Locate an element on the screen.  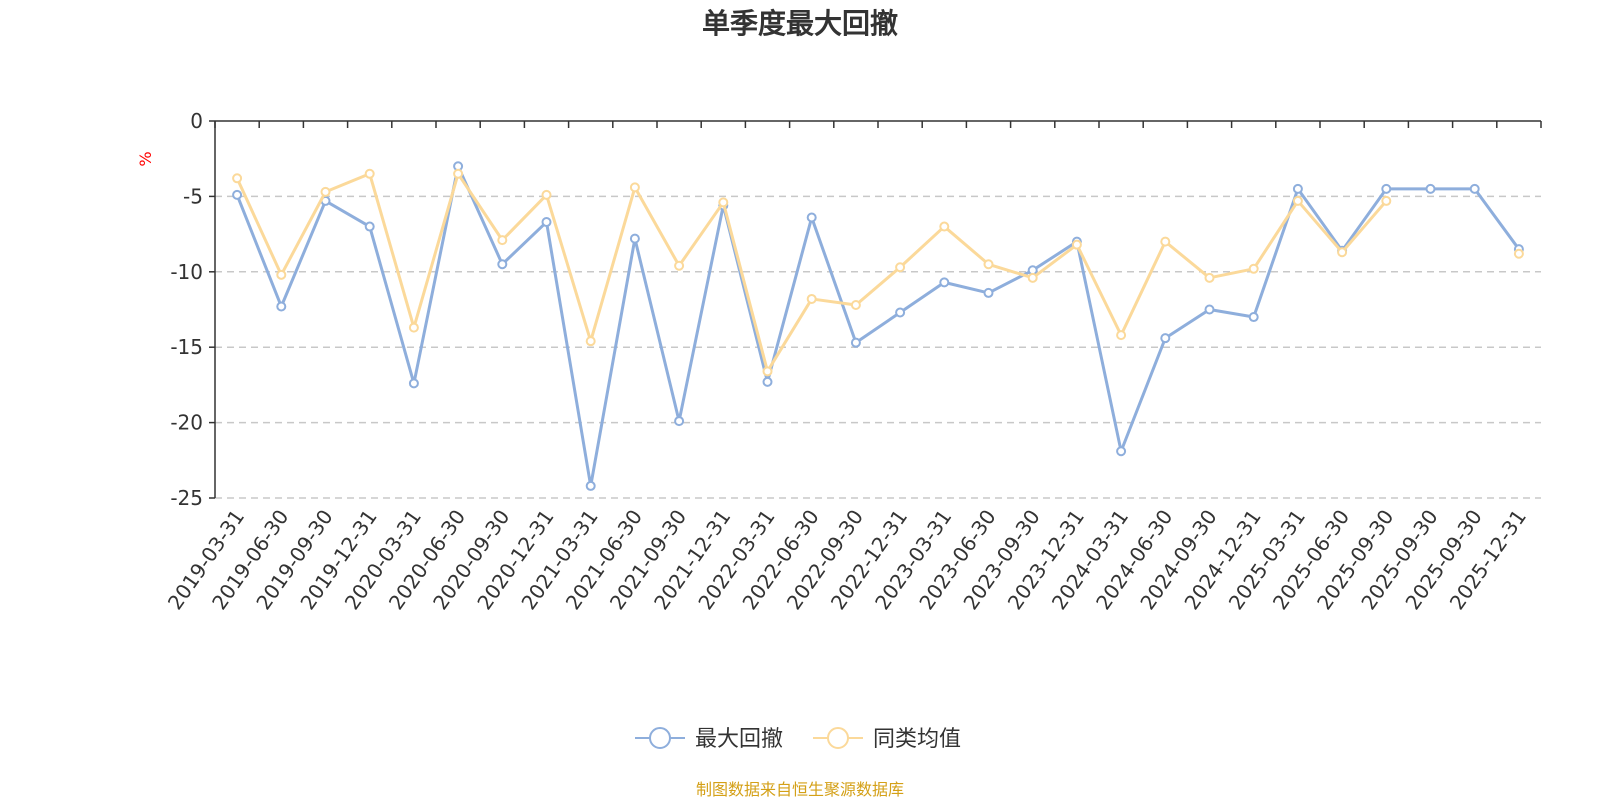
legend-label-max-drawdown: 最大回撤 is located at coordinates (739, 739).